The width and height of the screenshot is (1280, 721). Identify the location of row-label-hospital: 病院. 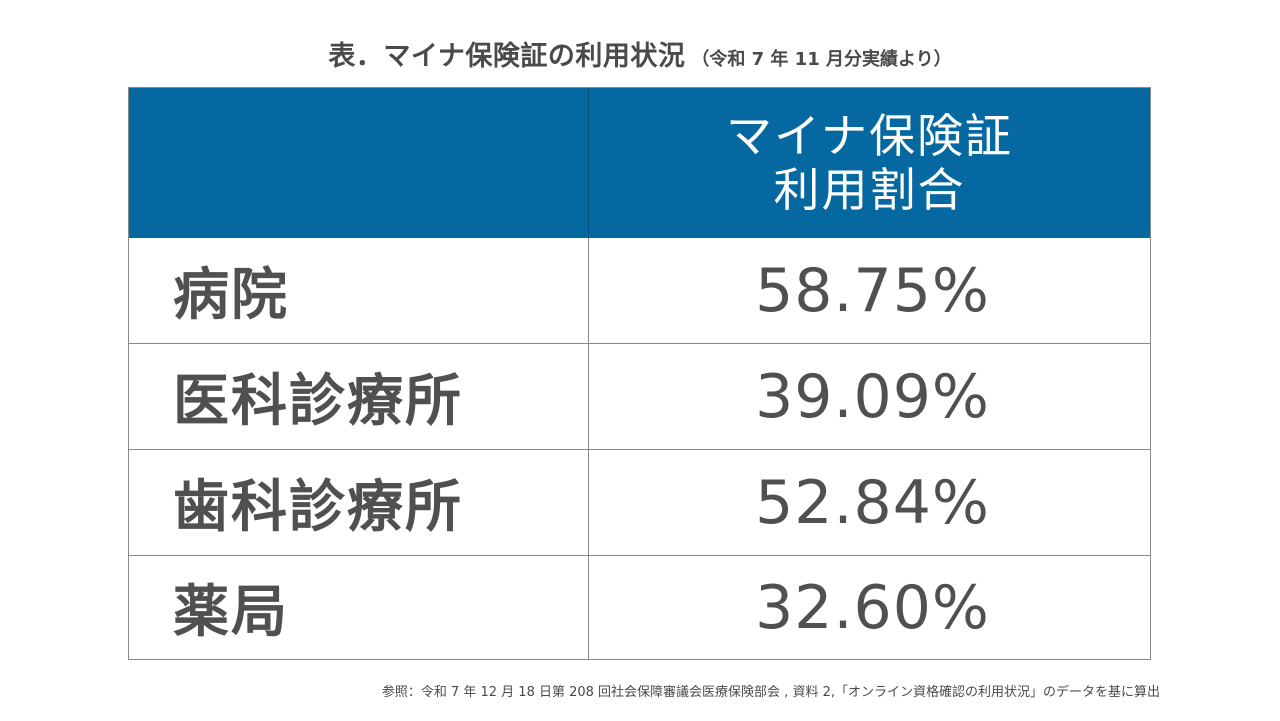
(359, 291).